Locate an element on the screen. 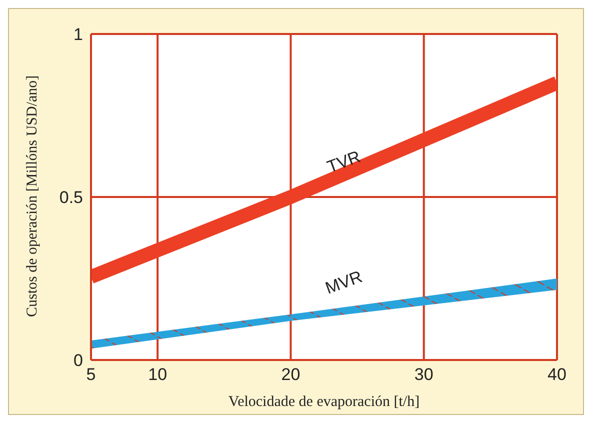 The image size is (592, 423). y-axis-title: Custos de operación [Millóns USD/ano] is located at coordinates (32, 196).